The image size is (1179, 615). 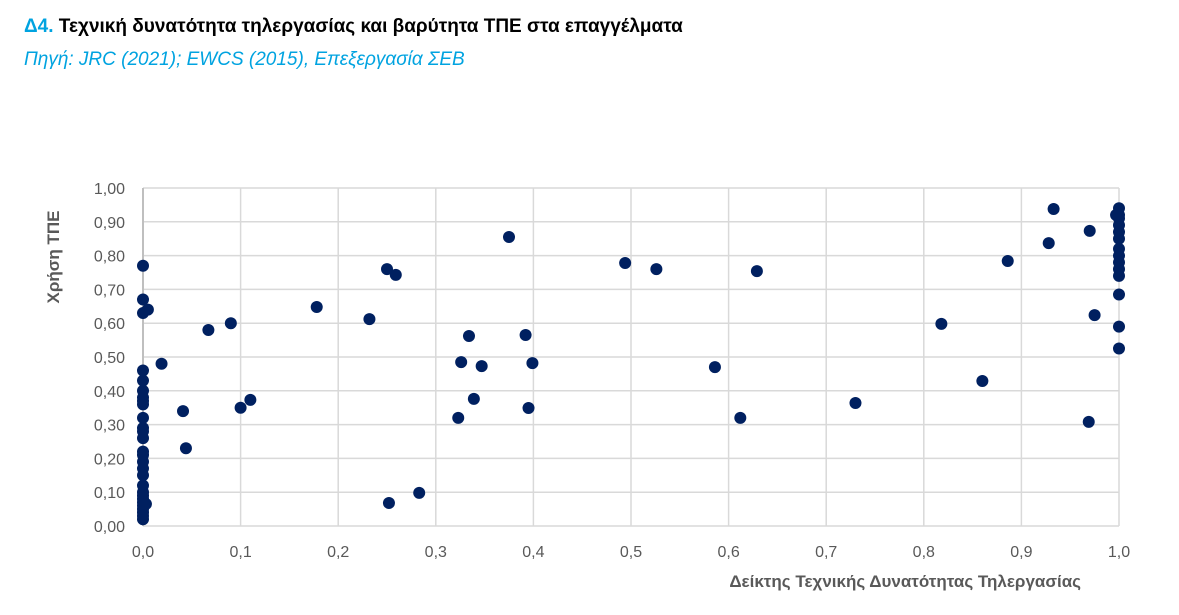 What do you see at coordinates (728, 552) in the screenshot?
I see `x-tick-label: 0,6` at bounding box center [728, 552].